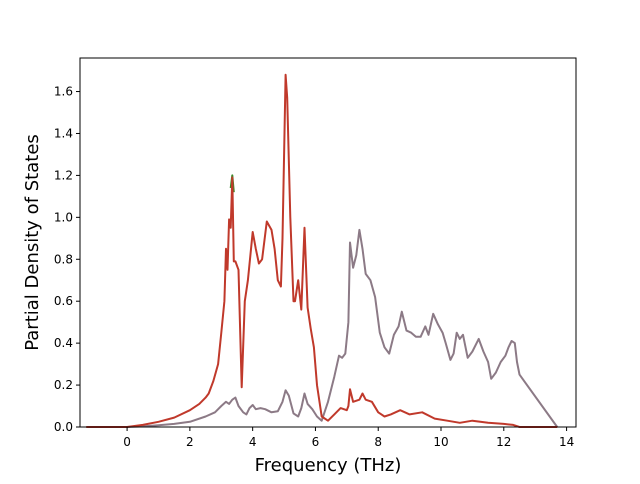  Describe the element at coordinates (63, 92) in the screenshot. I see `y-tick-label: 1.6` at that location.